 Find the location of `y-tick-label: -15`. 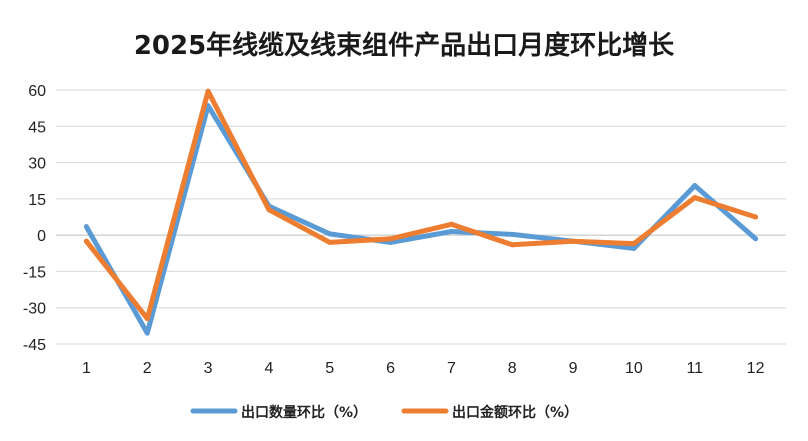

y-tick-label: -15 is located at coordinates (34, 272).